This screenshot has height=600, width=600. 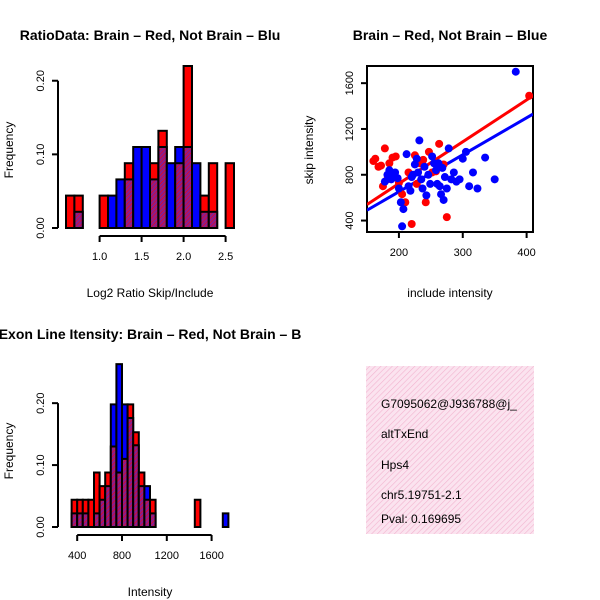 I want to click on intensity-histogram-ylabel: Frequency, so click(x=9, y=451).